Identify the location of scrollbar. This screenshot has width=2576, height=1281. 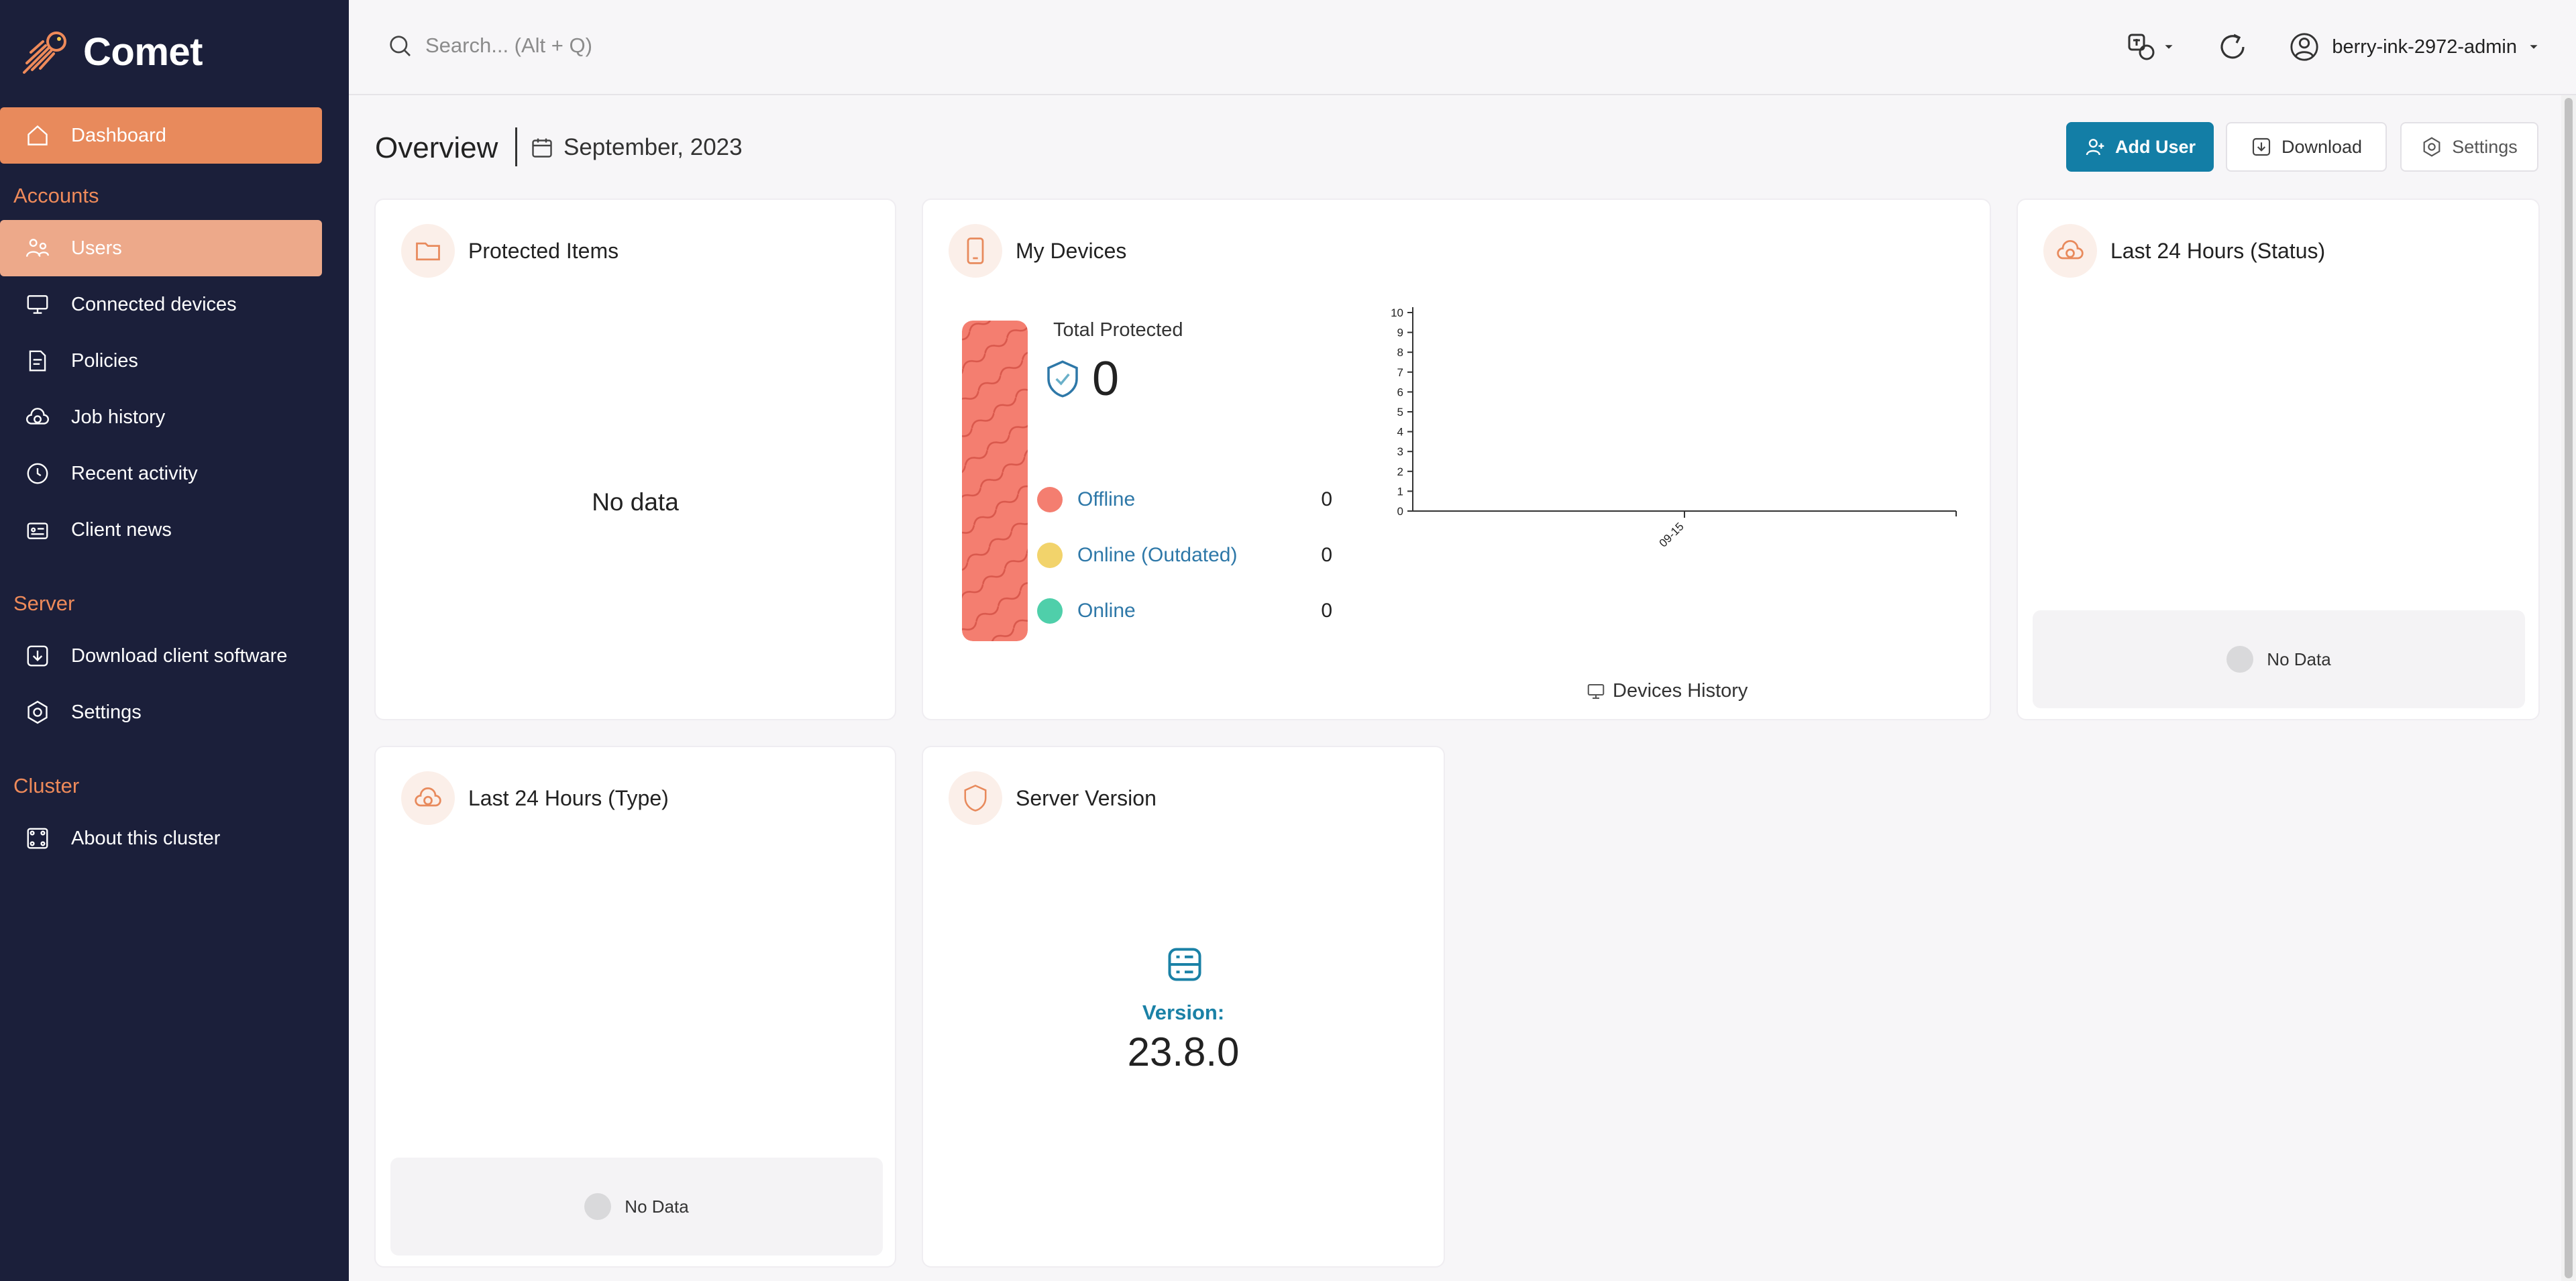
(2568, 688).